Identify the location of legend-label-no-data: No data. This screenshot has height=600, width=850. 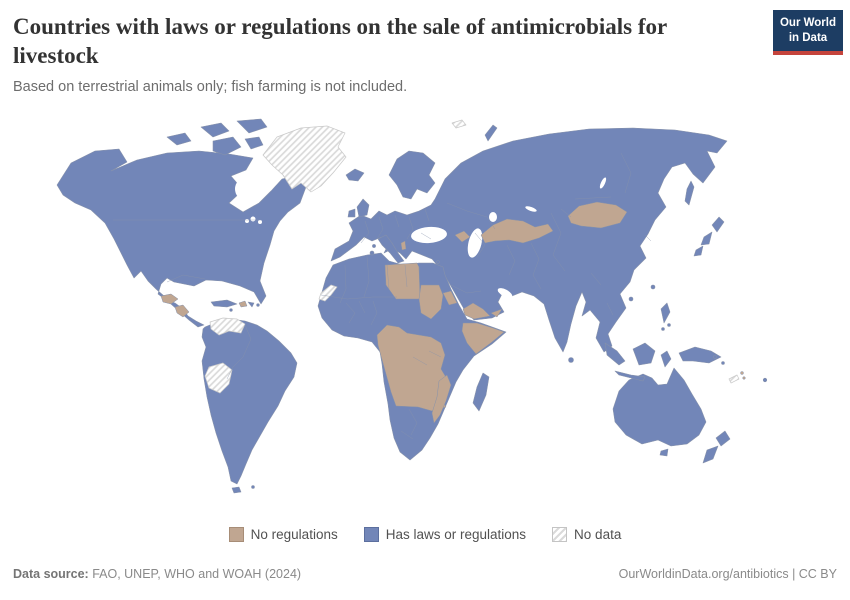
(598, 534).